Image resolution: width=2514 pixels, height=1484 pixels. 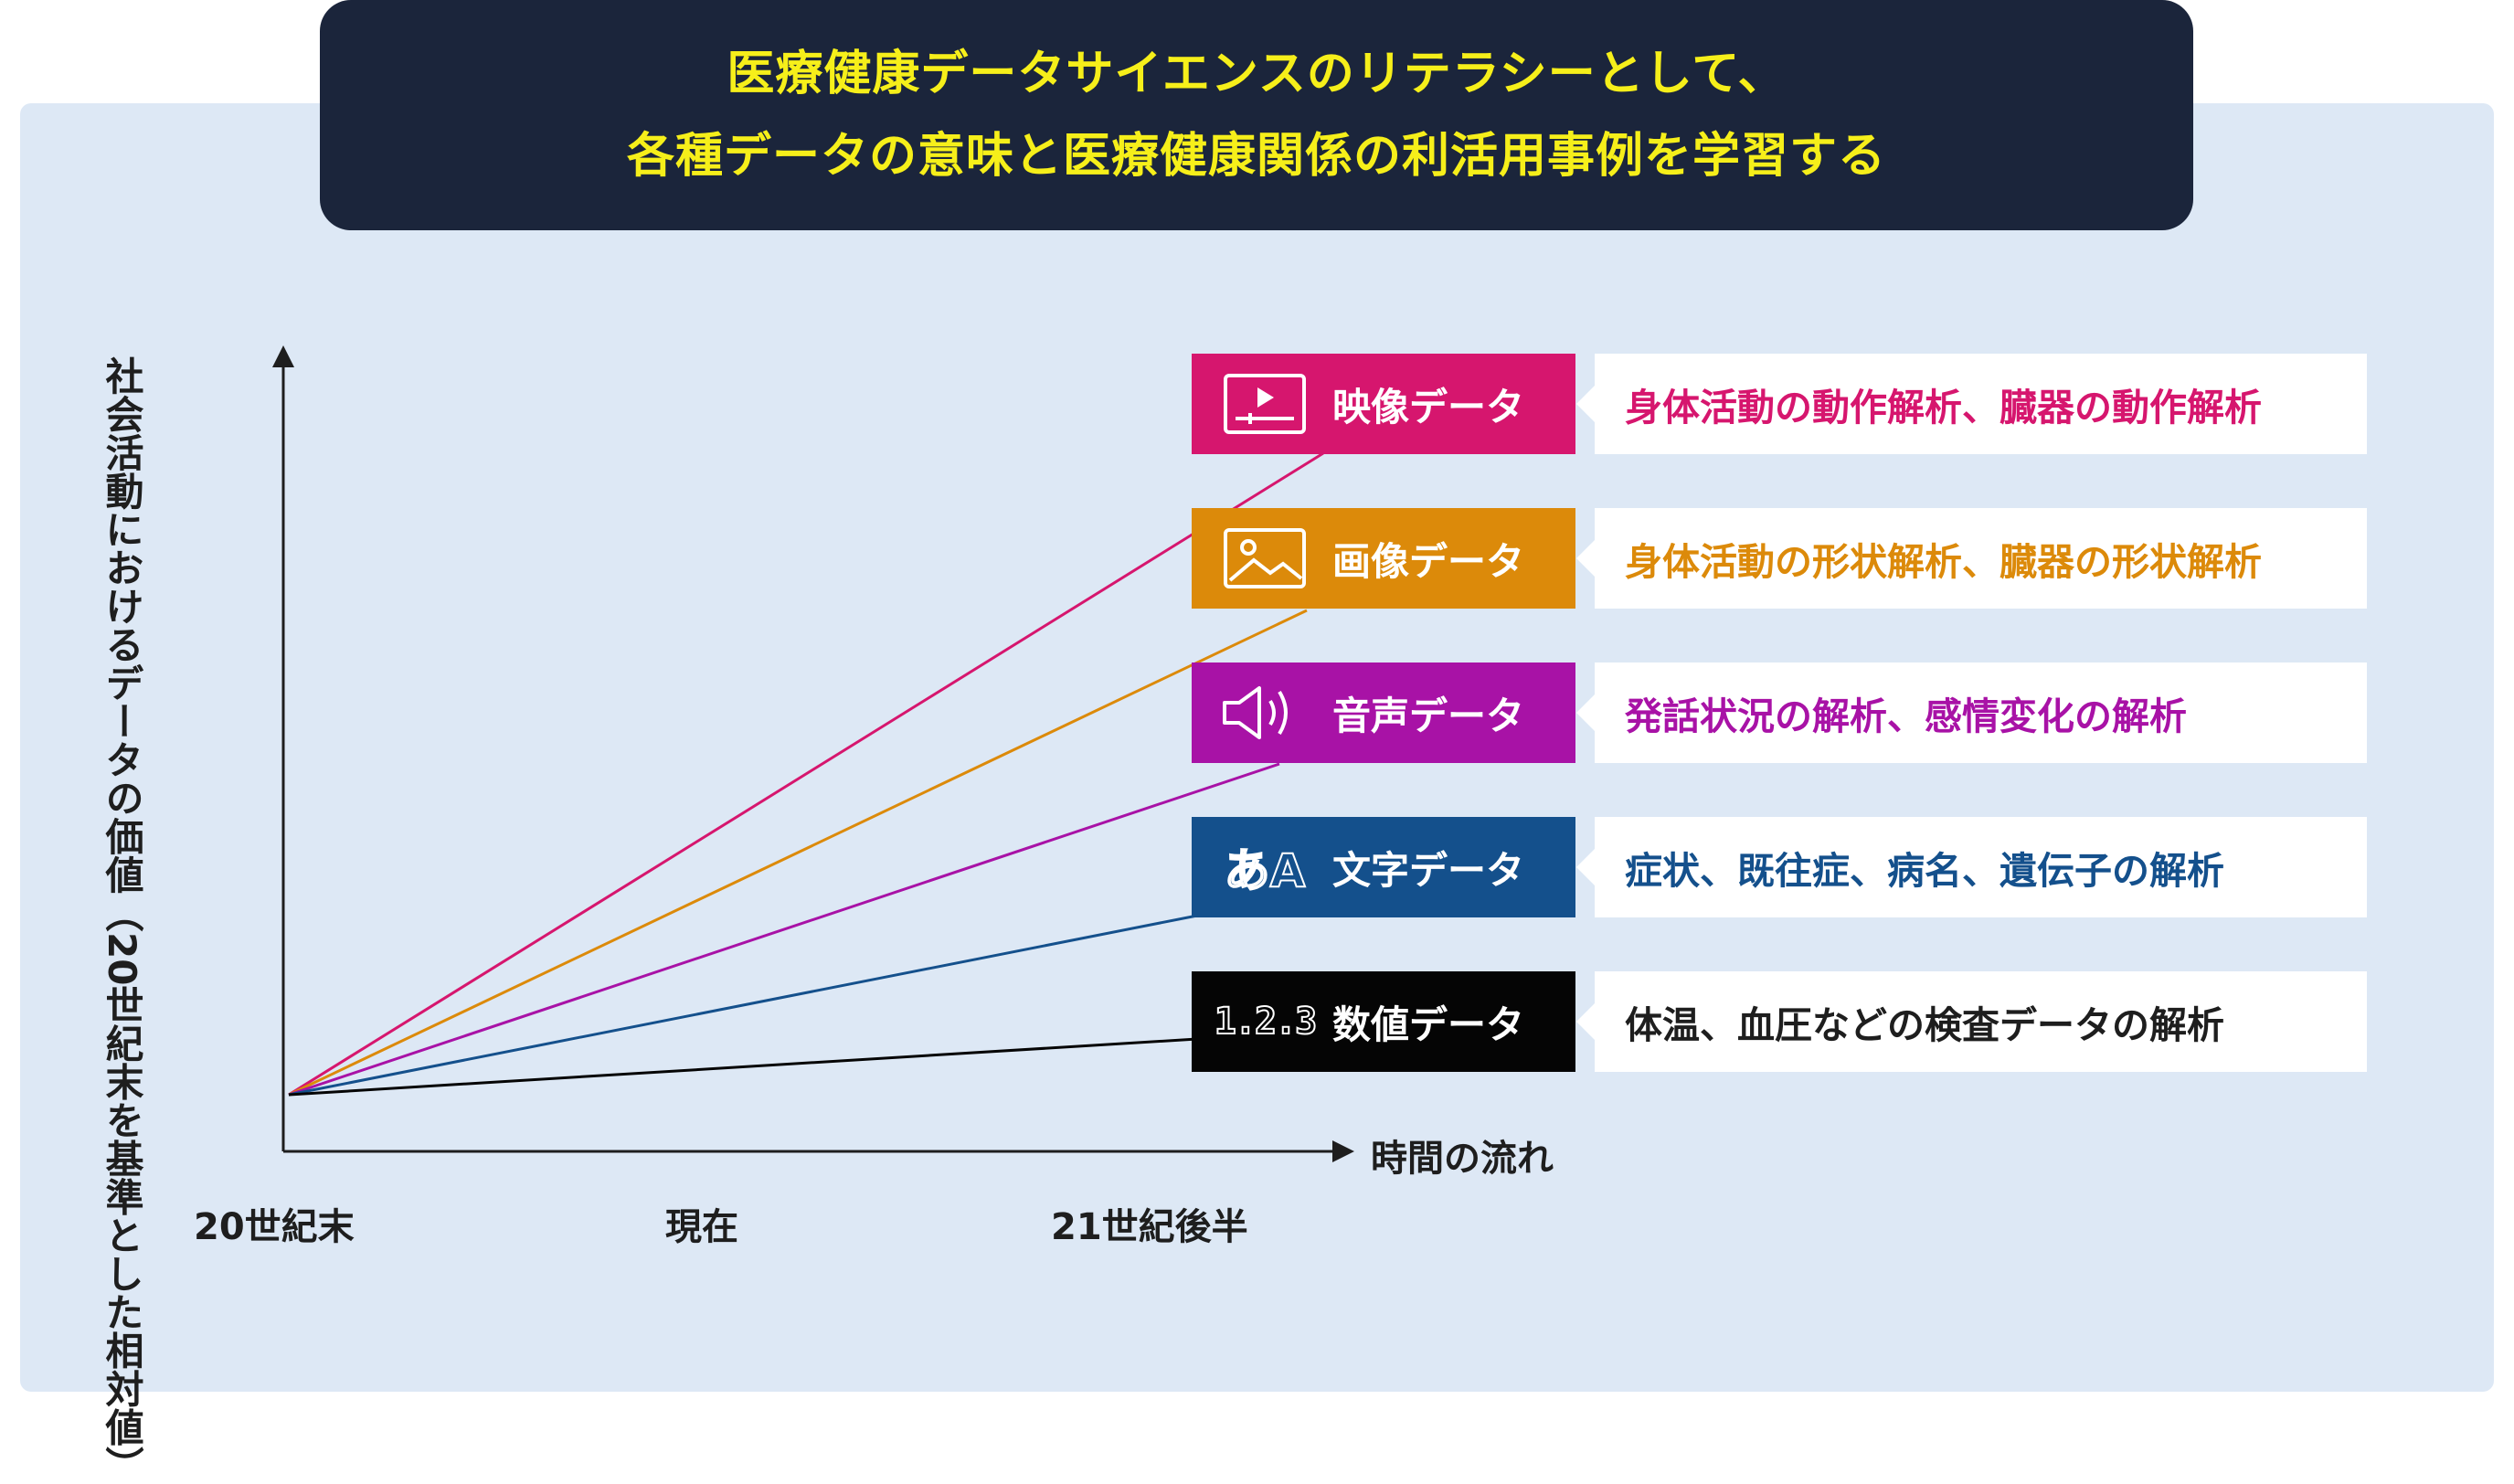 What do you see at coordinates (1265, 713) in the screenshot?
I see `speaker-icon` at bounding box center [1265, 713].